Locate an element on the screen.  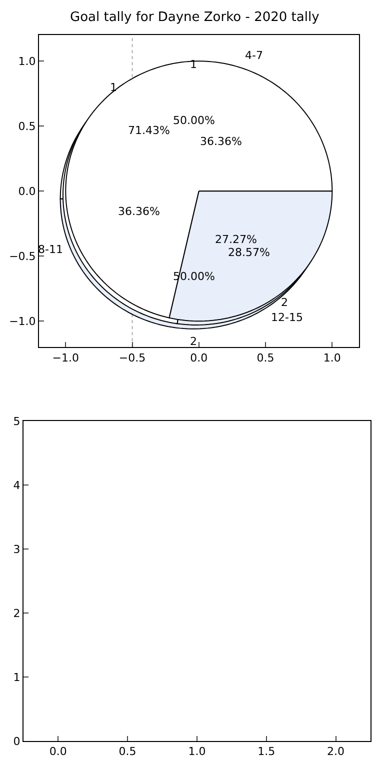
y-tick-label: 0.5 is located at coordinates (27, 126).